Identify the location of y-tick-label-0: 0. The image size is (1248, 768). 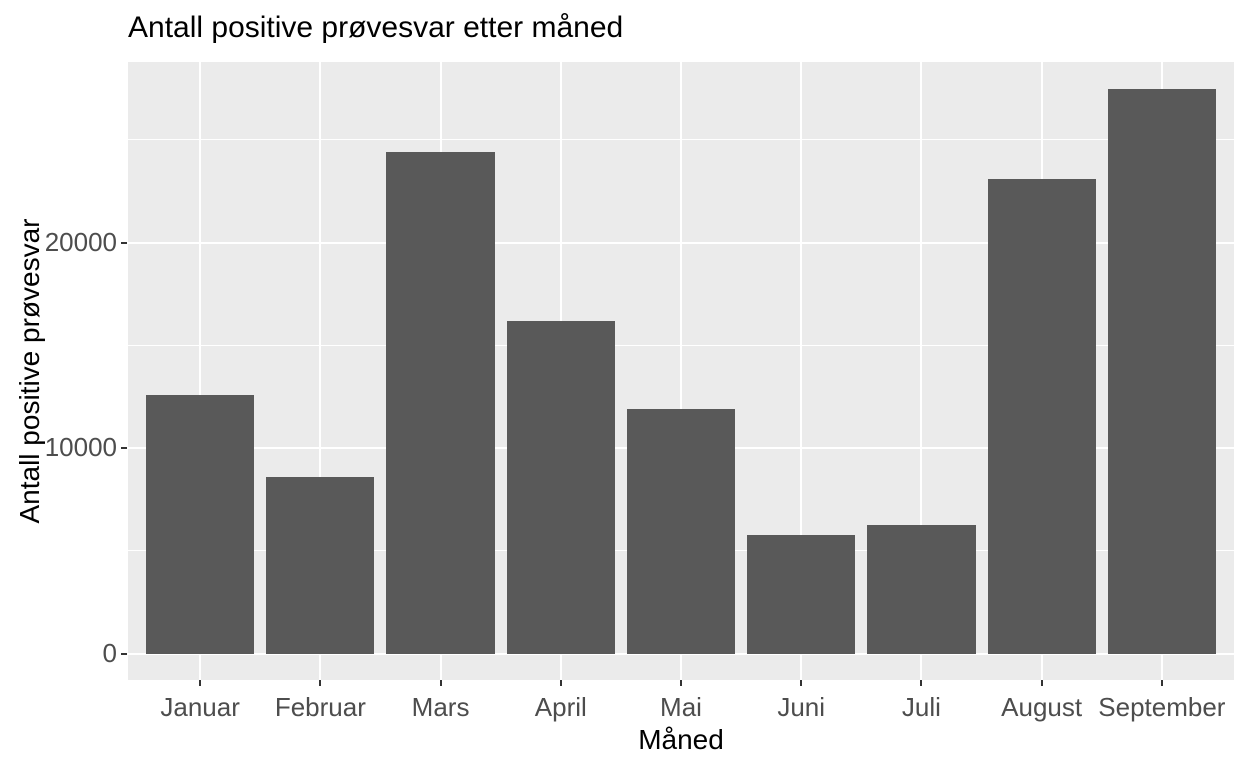
(109, 652).